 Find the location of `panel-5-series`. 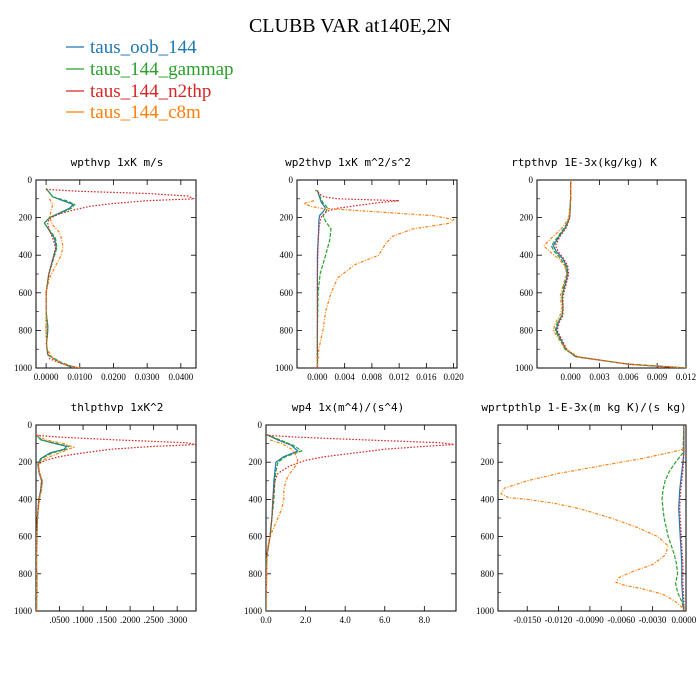

panel-5-series is located at coordinates (360, 522).